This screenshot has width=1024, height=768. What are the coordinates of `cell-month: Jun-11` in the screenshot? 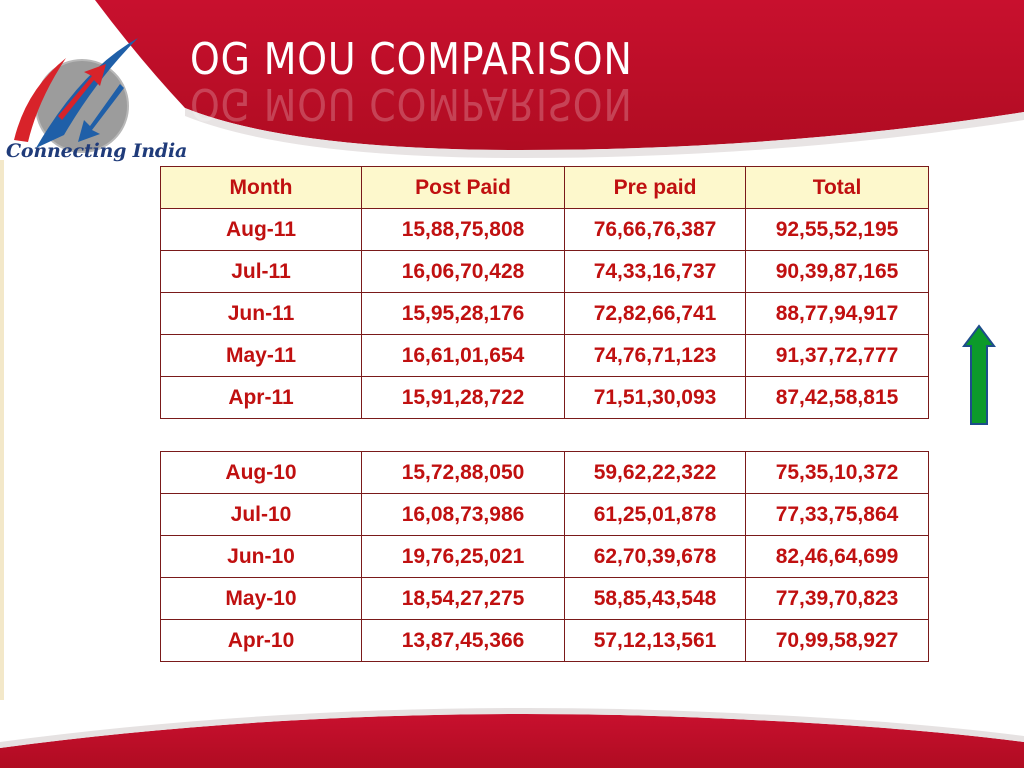 It's located at (261, 313).